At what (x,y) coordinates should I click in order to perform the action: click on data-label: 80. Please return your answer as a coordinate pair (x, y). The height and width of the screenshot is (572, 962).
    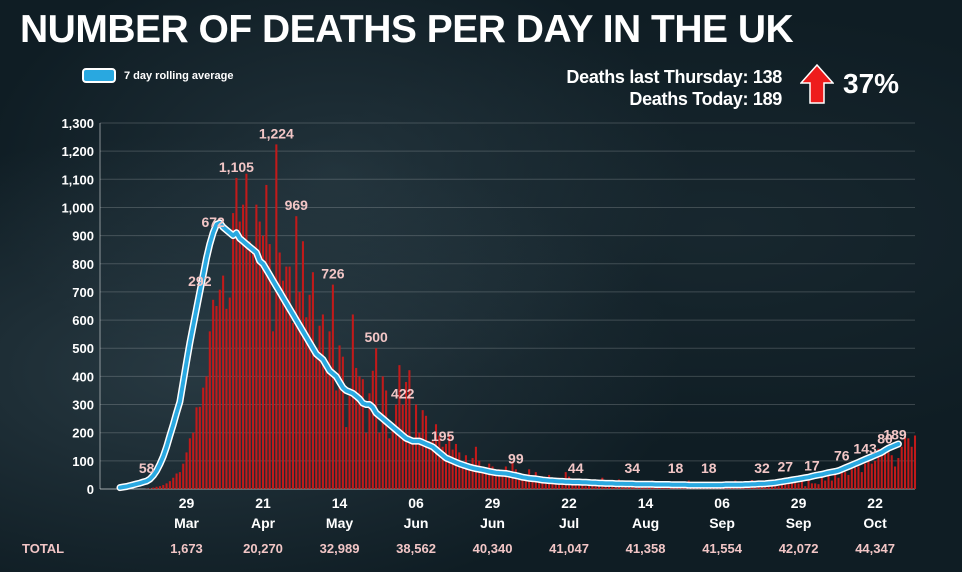
    Looking at the image, I should click on (885, 439).